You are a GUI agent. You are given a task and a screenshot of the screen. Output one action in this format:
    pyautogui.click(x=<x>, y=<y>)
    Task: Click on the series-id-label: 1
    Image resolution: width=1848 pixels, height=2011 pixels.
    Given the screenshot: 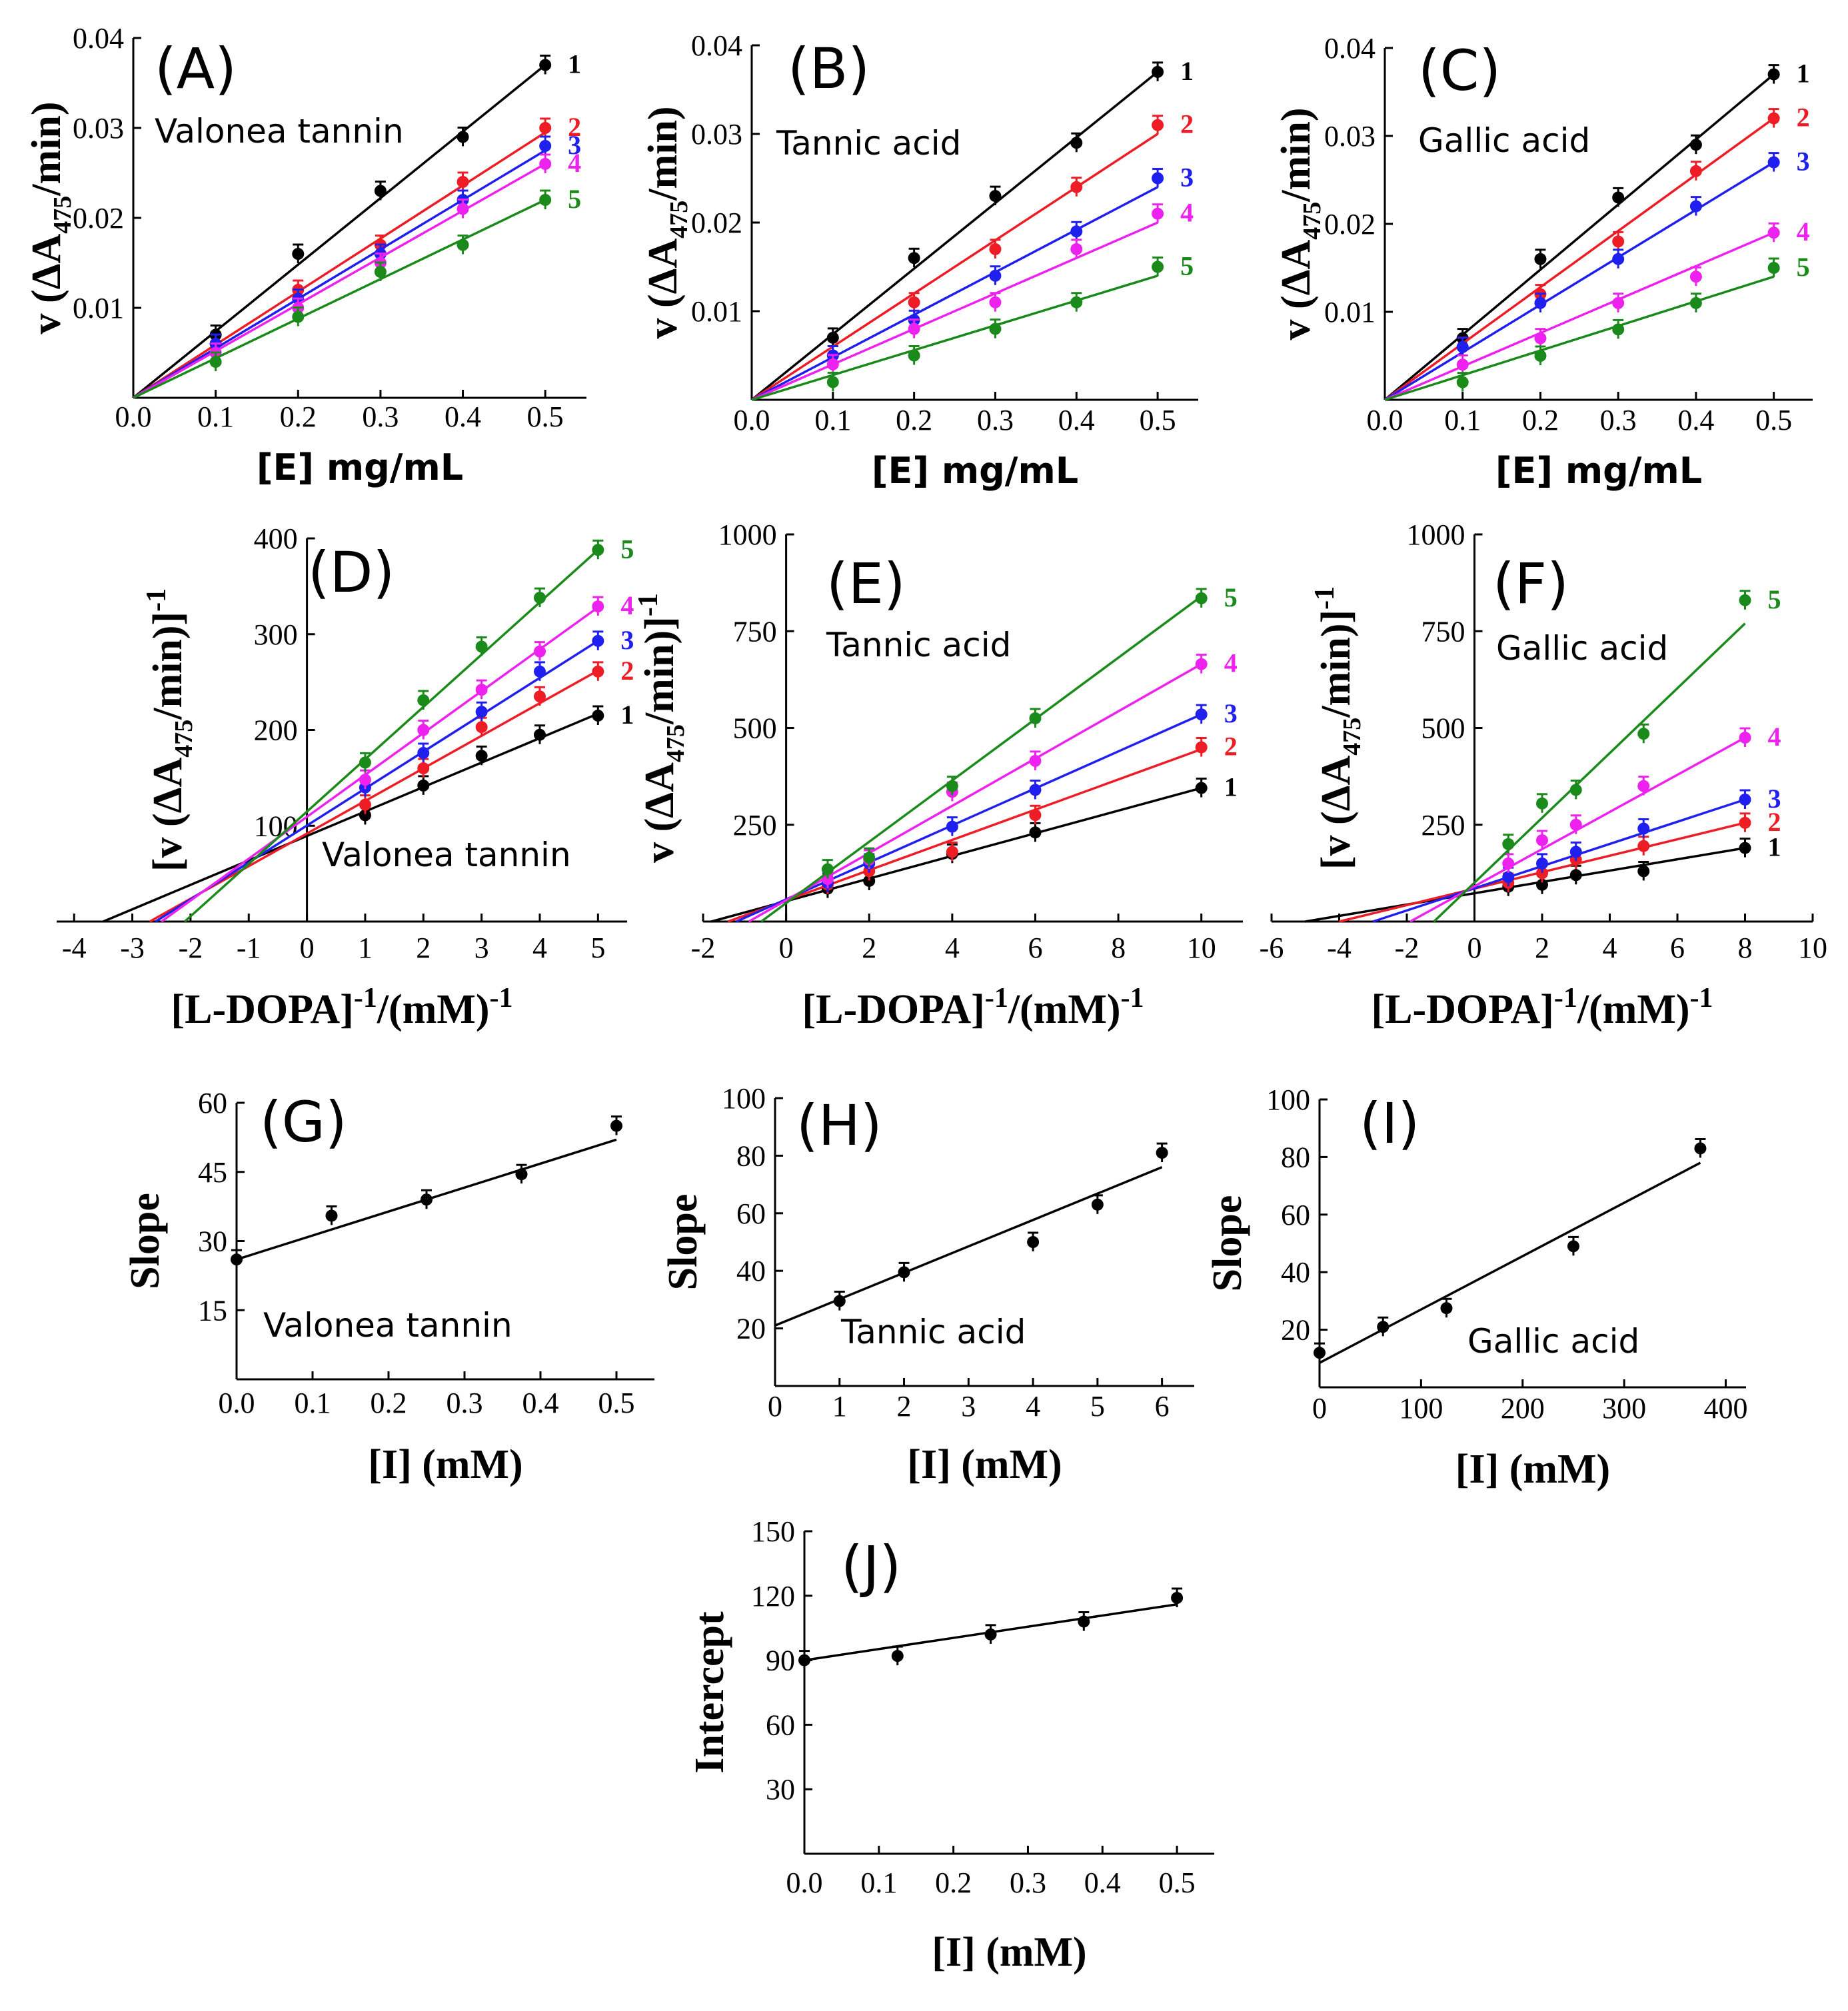 What is the action you would take?
    pyautogui.click(x=1187, y=71)
    